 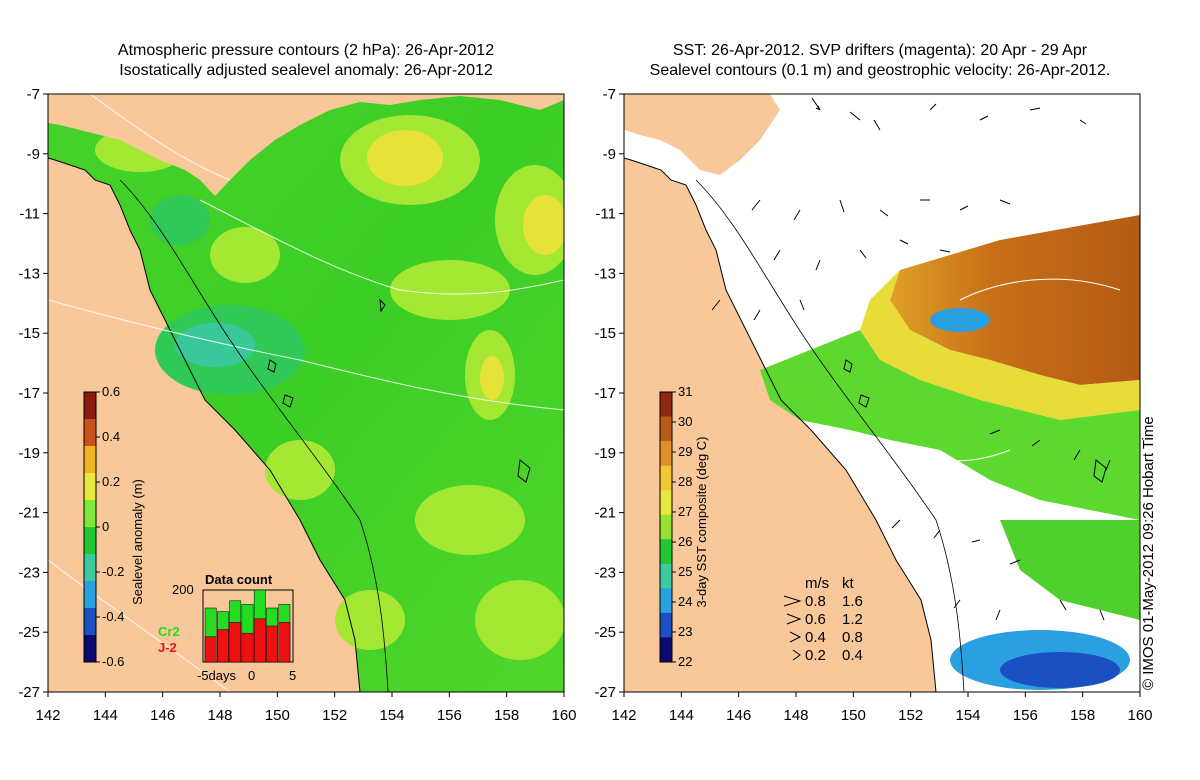 What do you see at coordinates (33, 94) in the screenshot?
I see `left-lat-label: -7` at bounding box center [33, 94].